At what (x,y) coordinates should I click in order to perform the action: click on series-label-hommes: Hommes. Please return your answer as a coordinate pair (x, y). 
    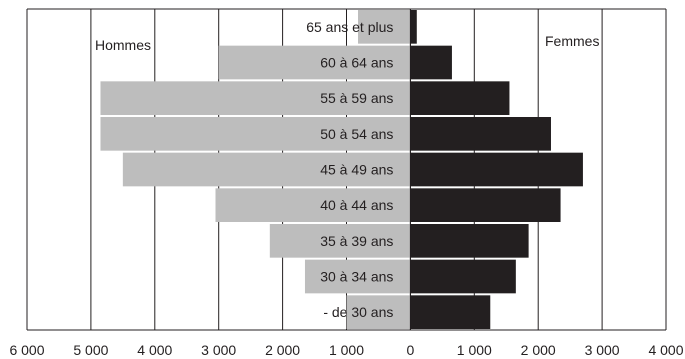
    Looking at the image, I should click on (123, 45).